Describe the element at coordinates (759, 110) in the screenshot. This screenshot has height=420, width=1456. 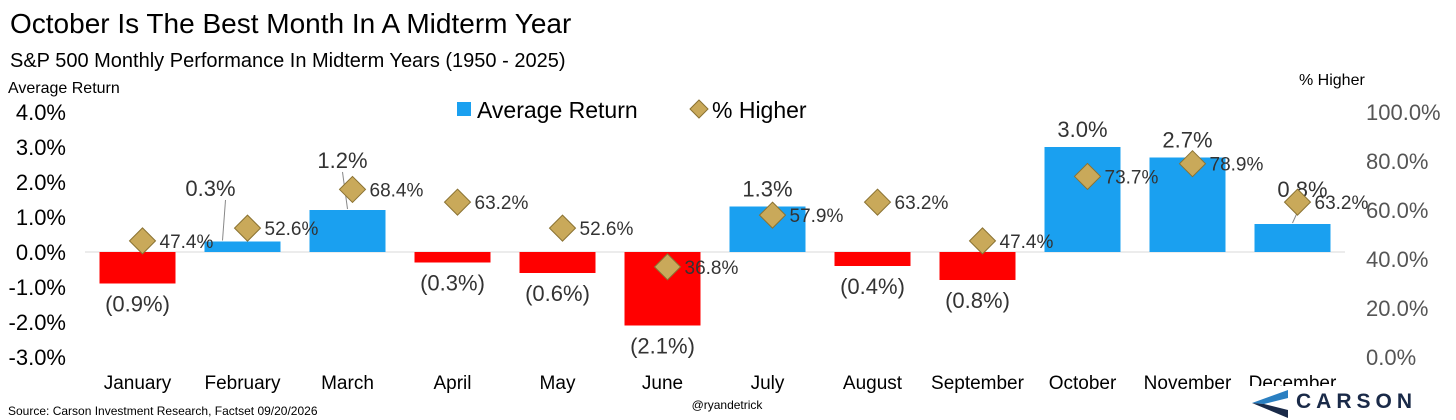
I see `legend-label-pct-higher: % Higher` at that location.